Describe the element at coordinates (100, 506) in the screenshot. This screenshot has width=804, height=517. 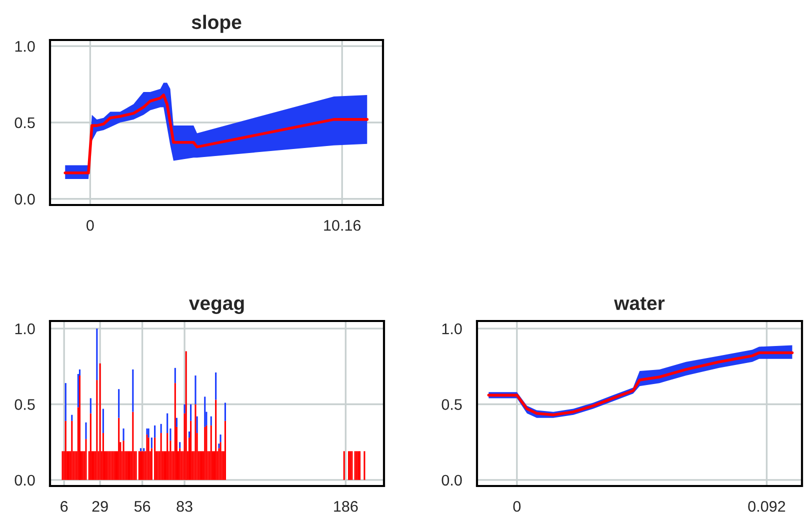
I see `x-tick-label: 29` at that location.